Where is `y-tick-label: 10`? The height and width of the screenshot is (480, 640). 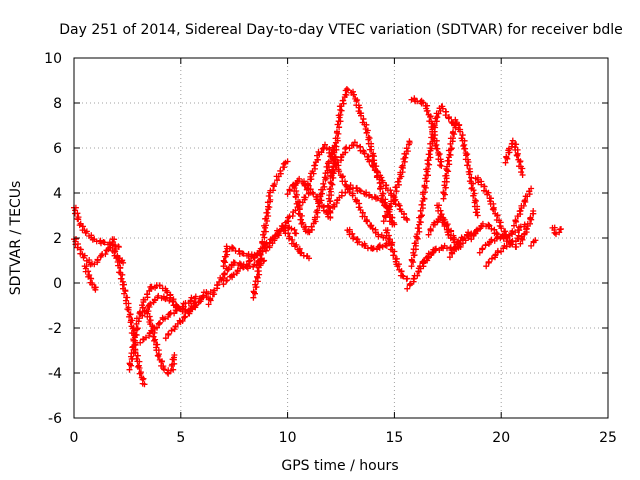
y-tick-label: 10 is located at coordinates (53, 59).